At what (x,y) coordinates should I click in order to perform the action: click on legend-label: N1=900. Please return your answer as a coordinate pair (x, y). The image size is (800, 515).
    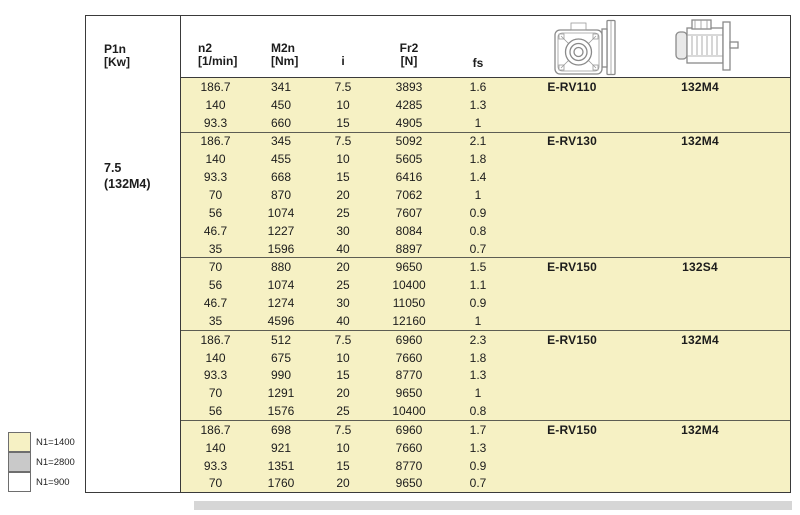
    Looking at the image, I should click on (53, 482).